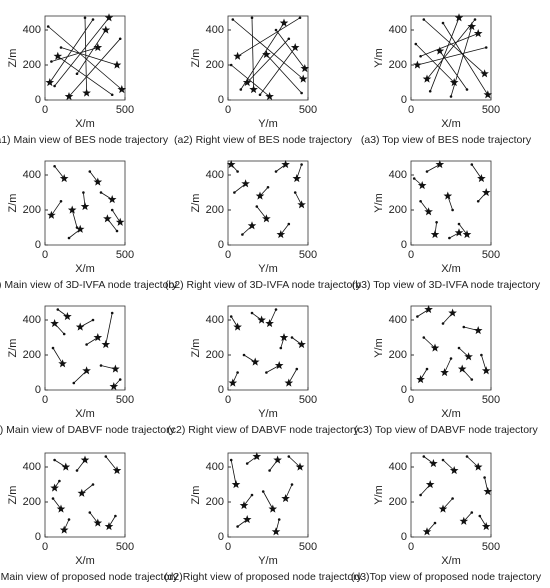  I want to click on caption: (a3) Top view of BES node trajectory, so click(446, 140).